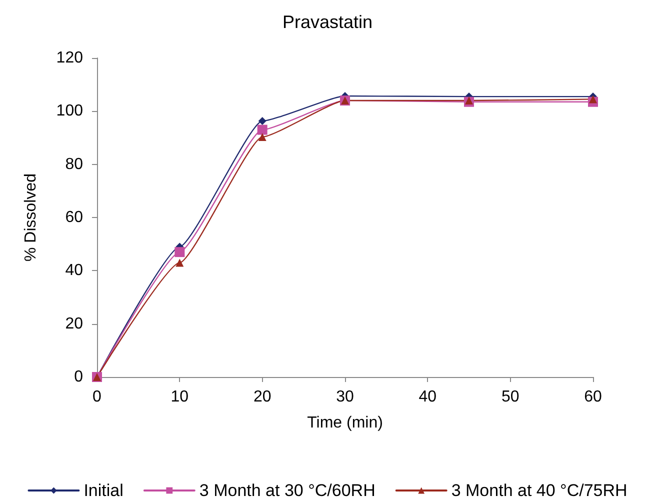 The height and width of the screenshot is (504, 655). What do you see at coordinates (31, 217) in the screenshot?
I see `y-axis-title: % Dissolved` at bounding box center [31, 217].